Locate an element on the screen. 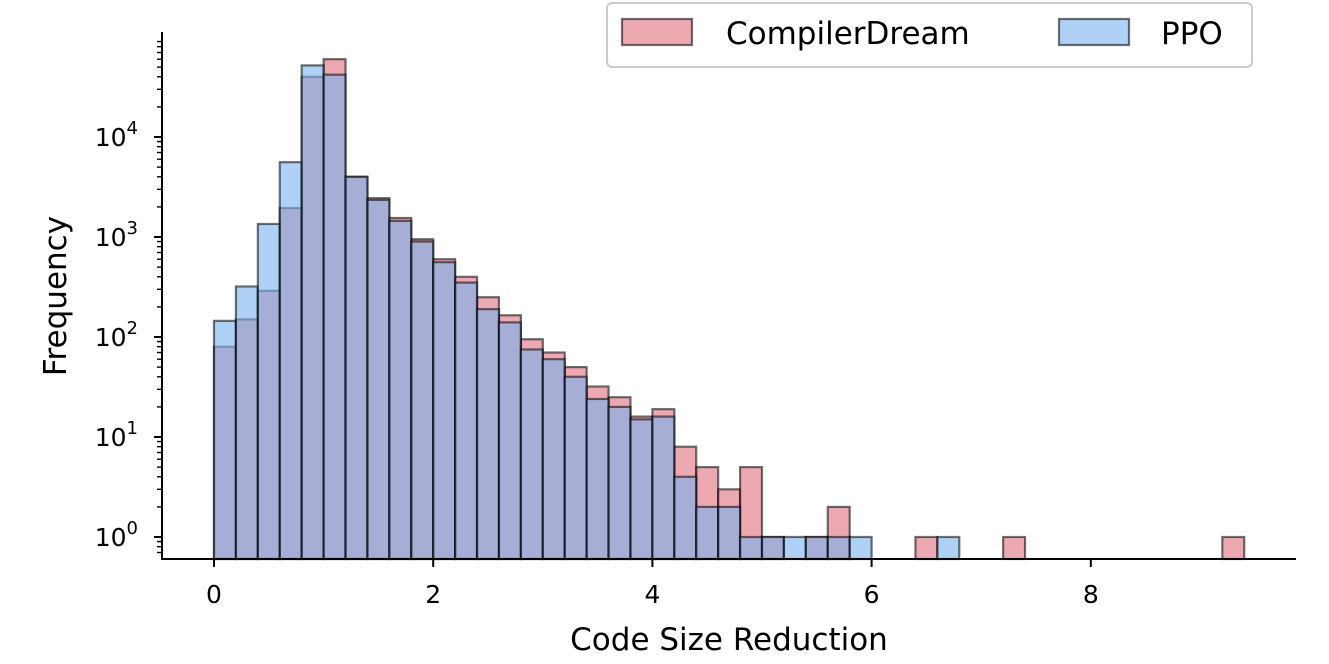 This screenshot has width=1329, height=664. x-tick-label-3: 6 is located at coordinates (872, 594).